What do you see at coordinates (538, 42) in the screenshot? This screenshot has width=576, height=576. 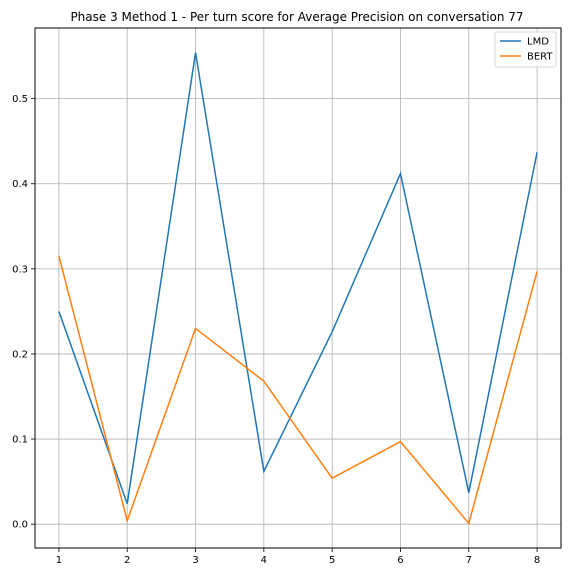 I see `legend-label-lmd: LMD` at bounding box center [538, 42].